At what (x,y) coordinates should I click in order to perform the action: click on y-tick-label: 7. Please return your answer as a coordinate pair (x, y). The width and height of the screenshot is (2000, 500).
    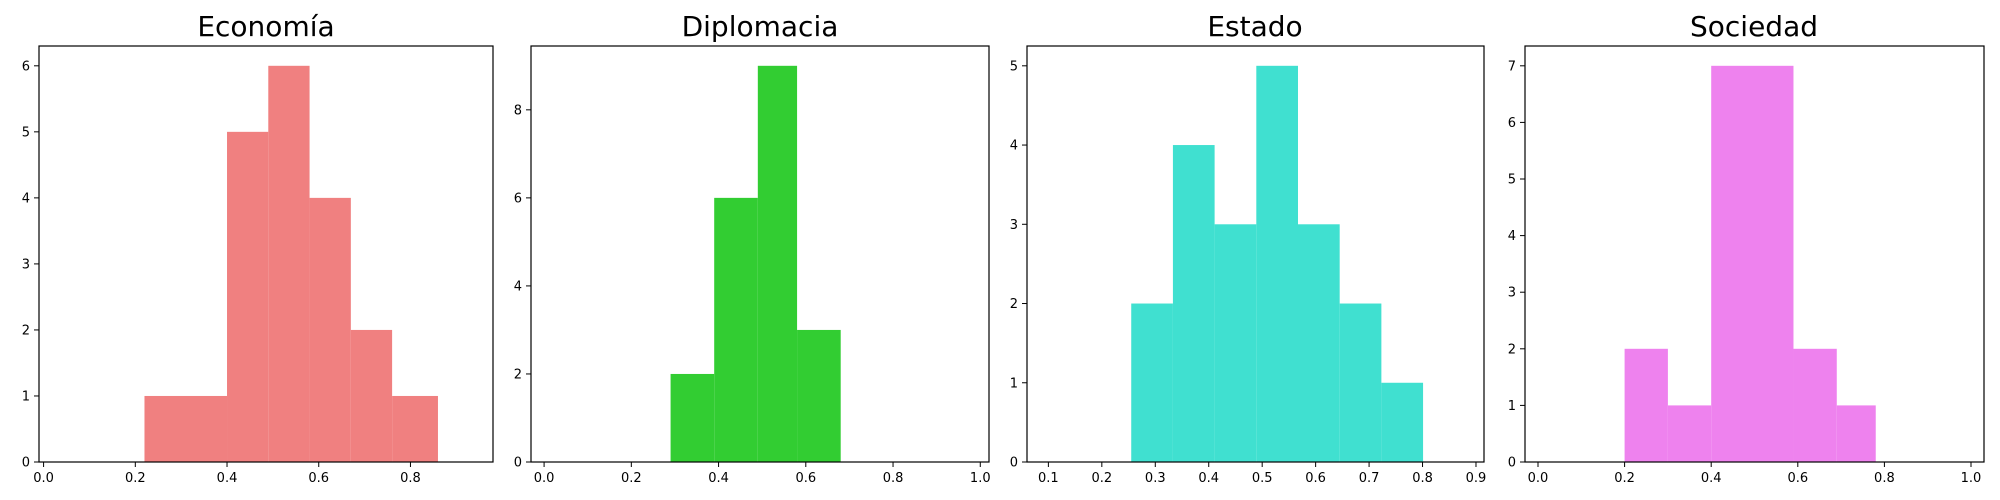
    Looking at the image, I should click on (1512, 66).